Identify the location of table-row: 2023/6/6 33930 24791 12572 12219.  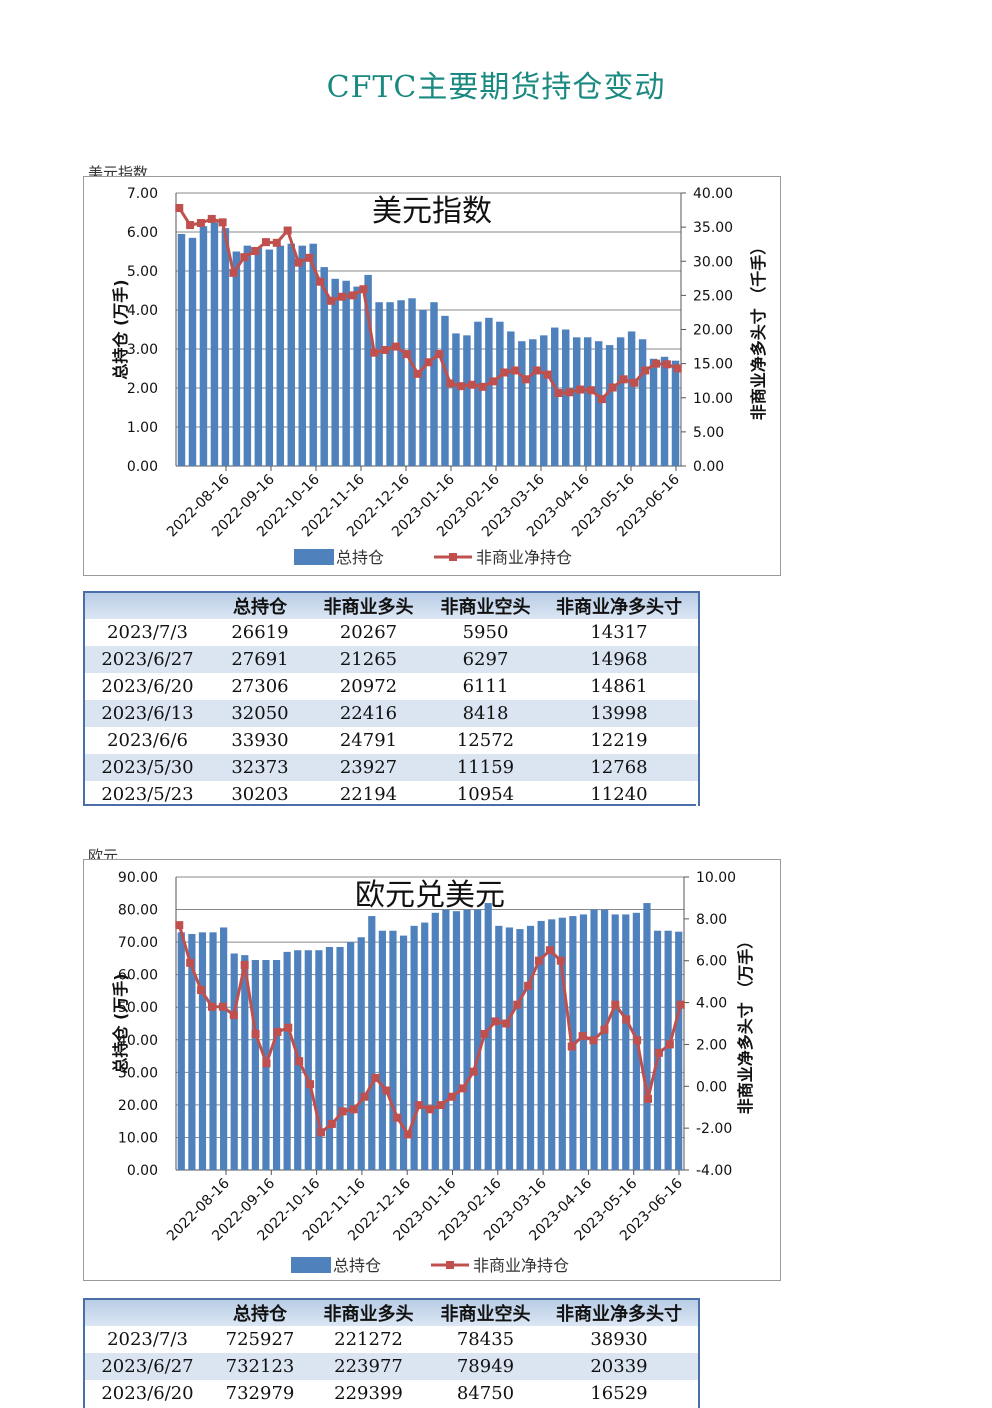
(391, 740).